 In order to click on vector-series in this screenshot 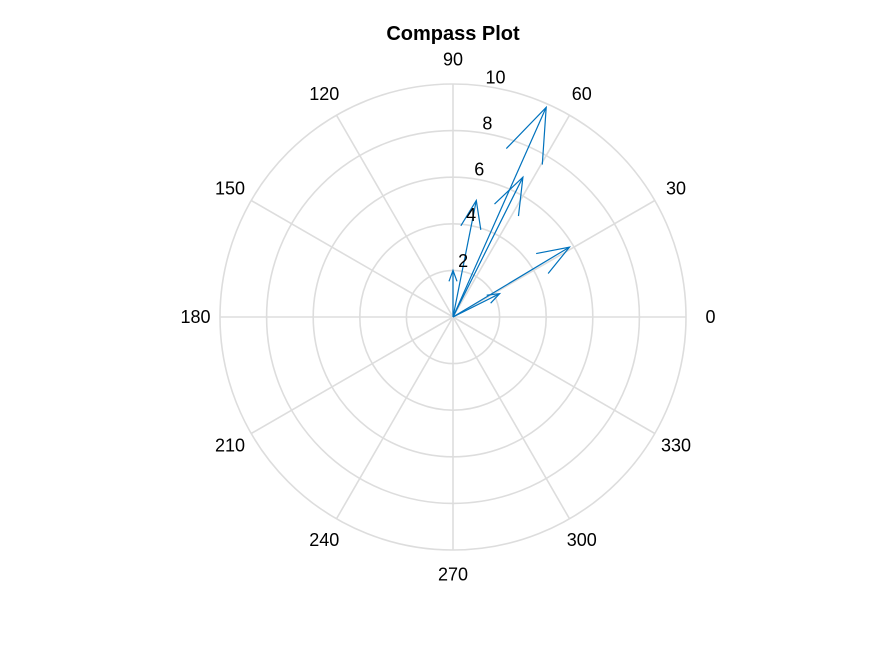, I will do `click(510, 211)`.